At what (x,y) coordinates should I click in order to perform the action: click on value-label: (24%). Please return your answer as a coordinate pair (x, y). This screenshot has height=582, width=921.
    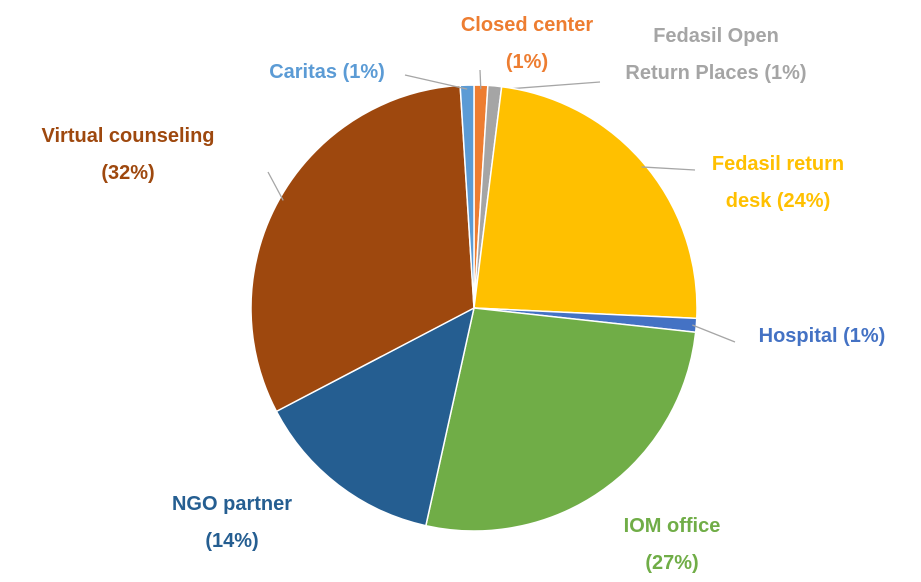
    Looking at the image, I should click on (803, 201).